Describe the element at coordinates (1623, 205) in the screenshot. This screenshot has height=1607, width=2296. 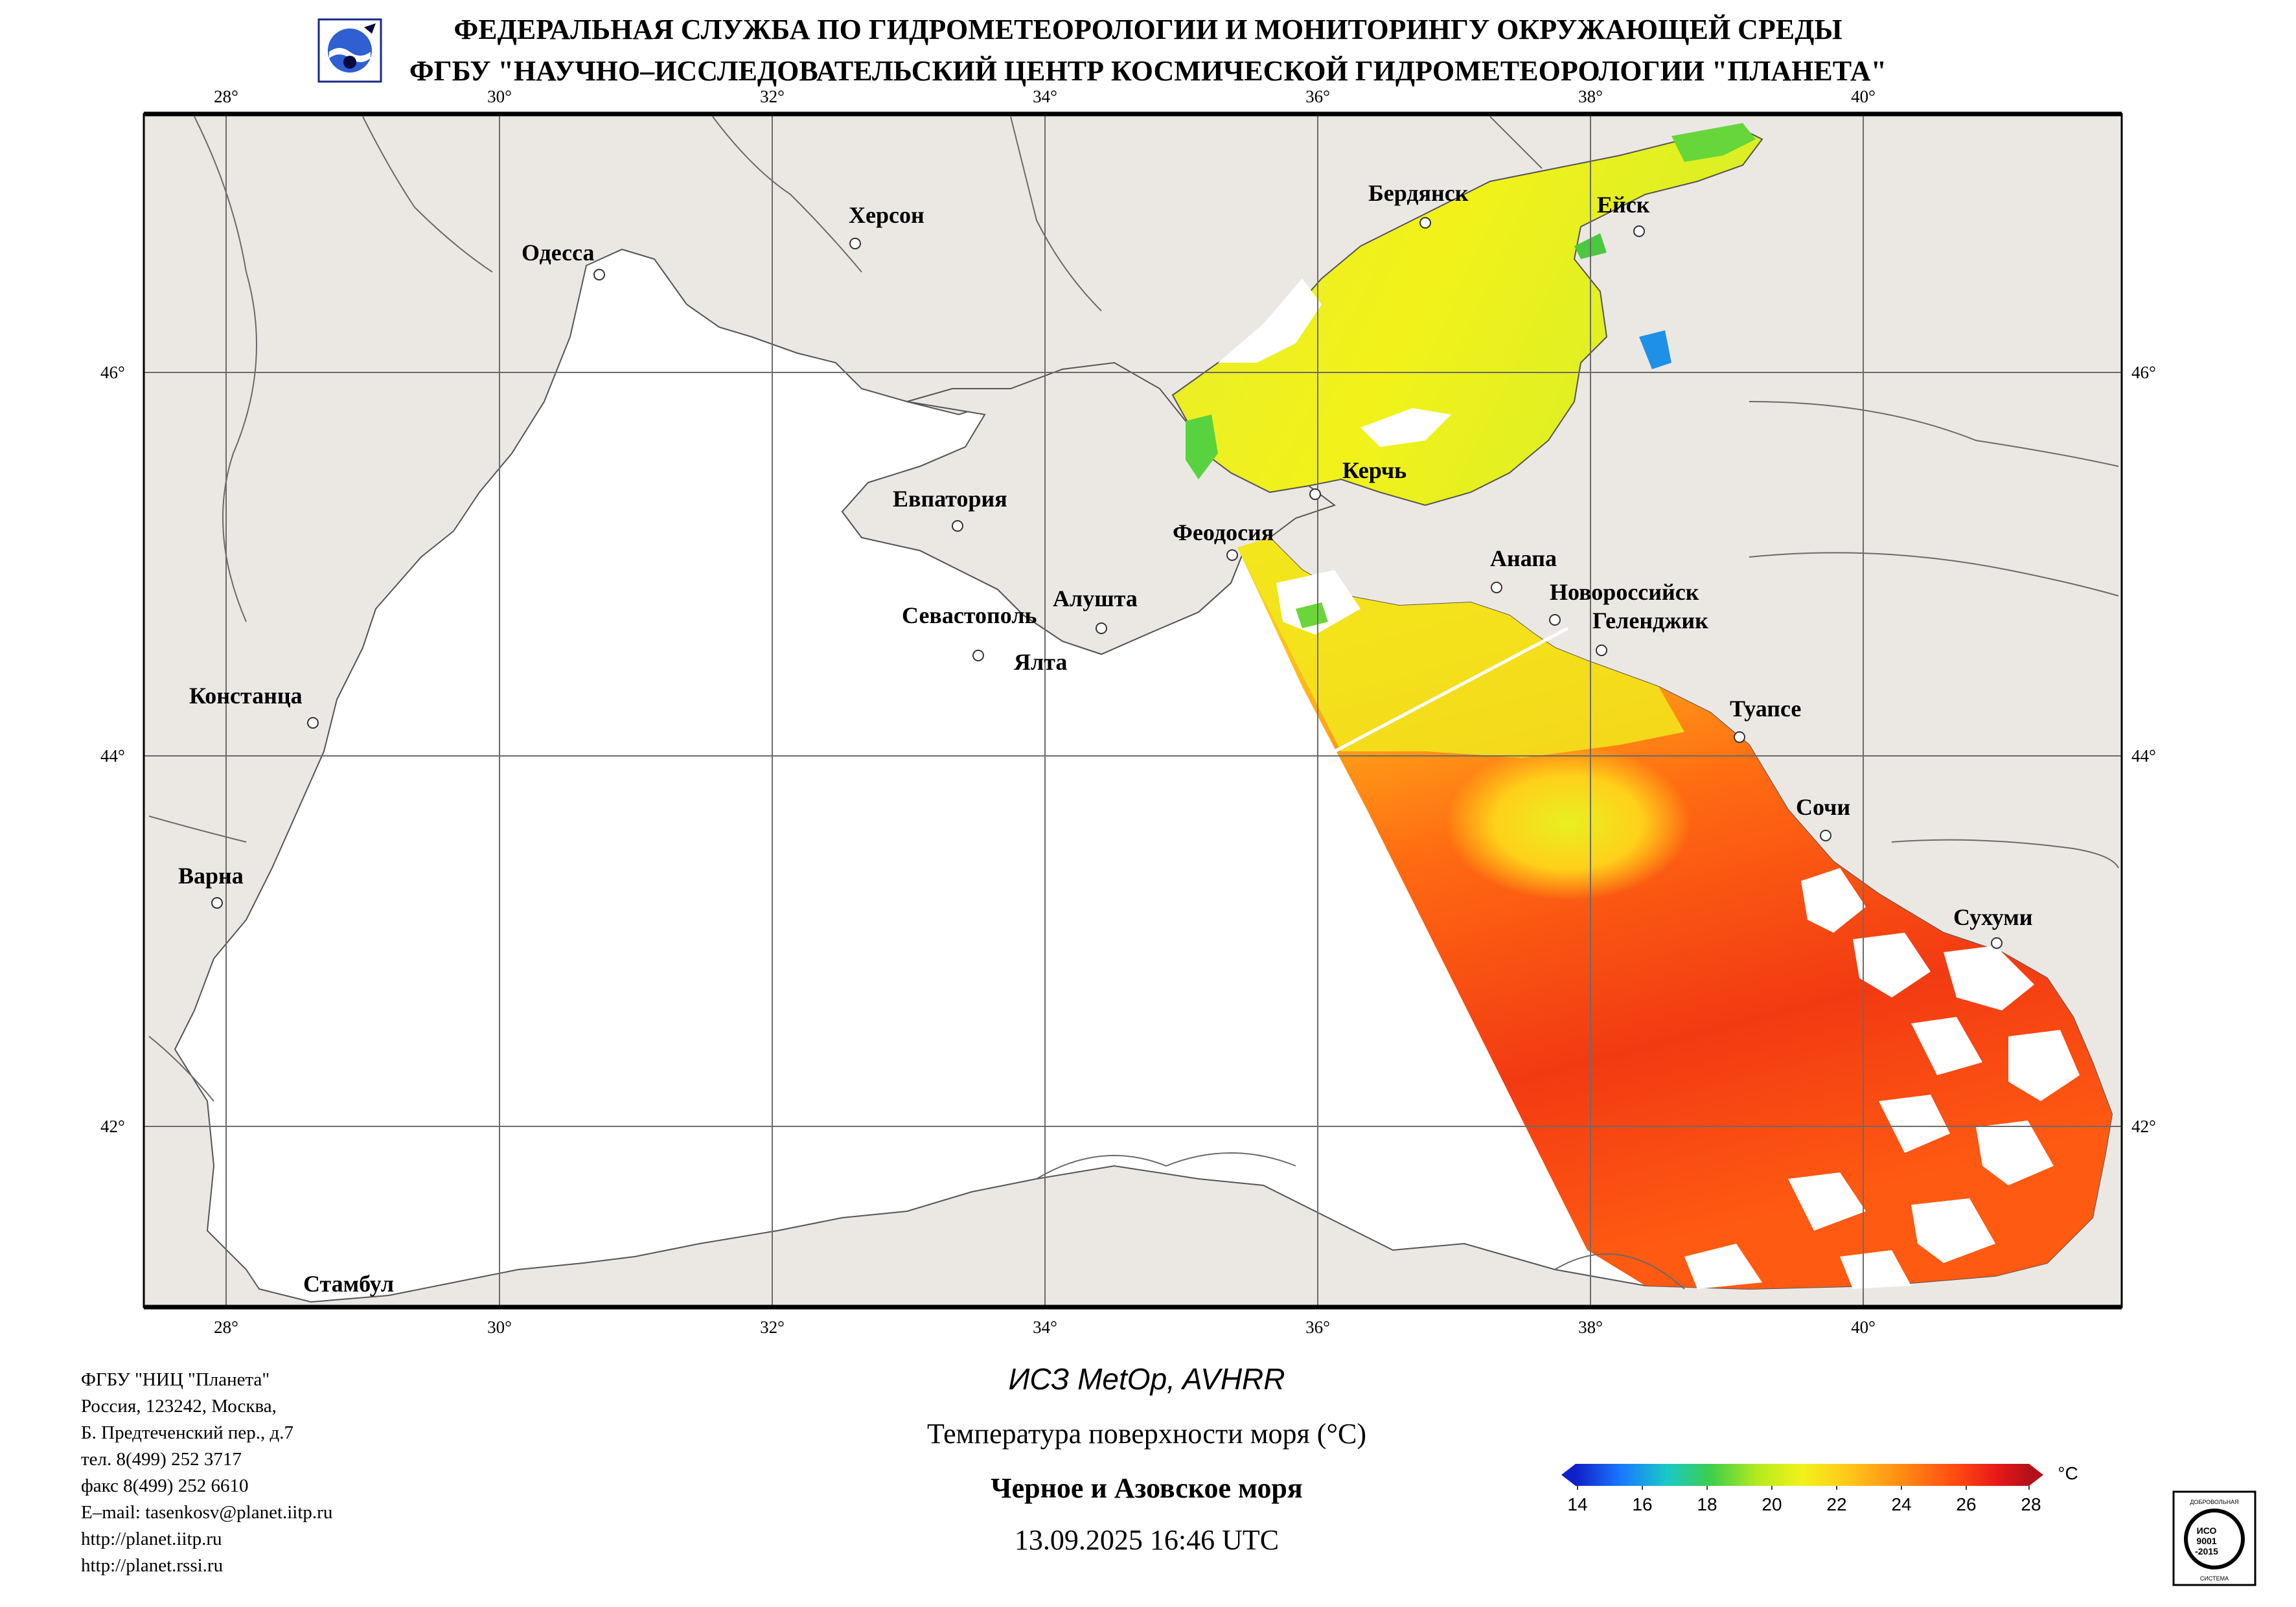
I see `city-yeysk: Ейск` at that location.